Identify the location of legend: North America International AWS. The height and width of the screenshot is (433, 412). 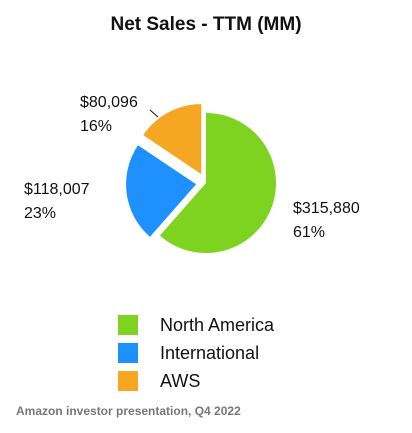
(196, 353).